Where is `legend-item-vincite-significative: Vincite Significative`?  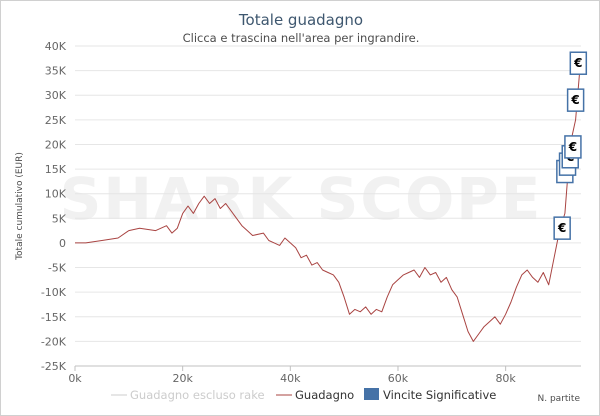 legend-item-vincite-significative: Vincite Significative is located at coordinates (430, 395).